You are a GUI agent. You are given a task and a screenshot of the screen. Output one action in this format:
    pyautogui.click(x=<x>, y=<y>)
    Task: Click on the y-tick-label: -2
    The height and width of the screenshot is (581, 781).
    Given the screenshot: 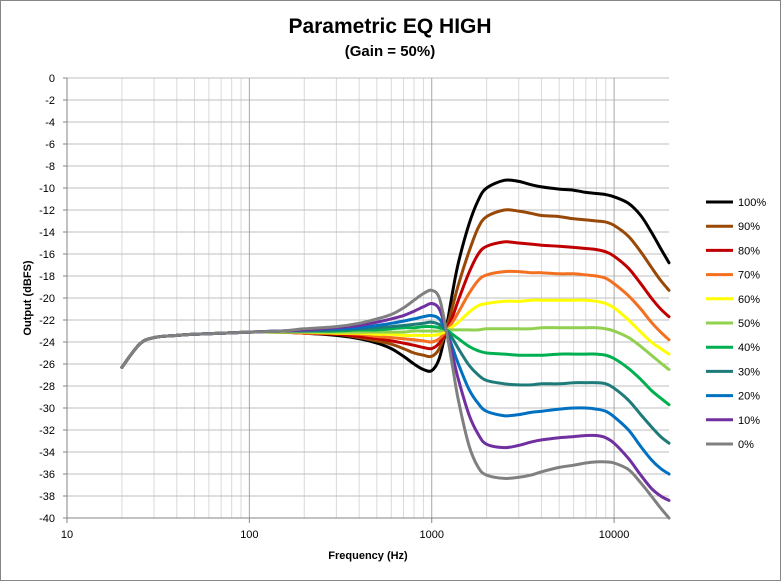 What is the action you would take?
    pyautogui.click(x=50, y=101)
    